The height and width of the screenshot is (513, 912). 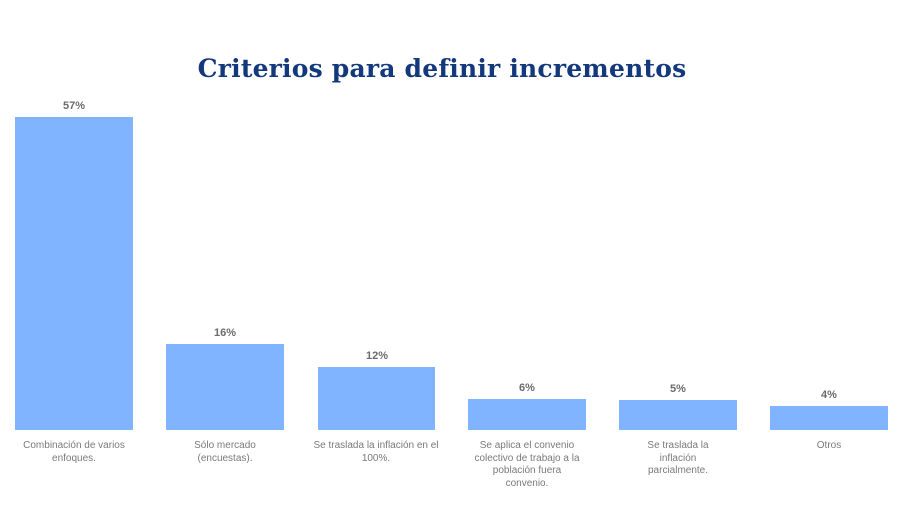 I want to click on value-label: 16%, so click(x=225, y=333).